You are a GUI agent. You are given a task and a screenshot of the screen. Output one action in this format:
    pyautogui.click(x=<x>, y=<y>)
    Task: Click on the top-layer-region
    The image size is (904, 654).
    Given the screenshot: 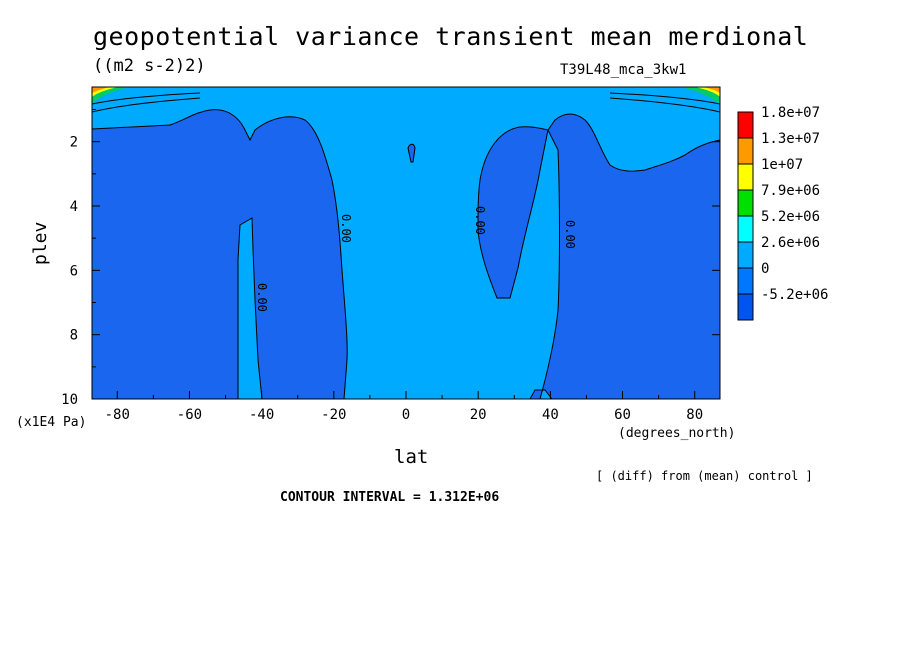 What is the action you would take?
    pyautogui.click(x=406, y=93)
    